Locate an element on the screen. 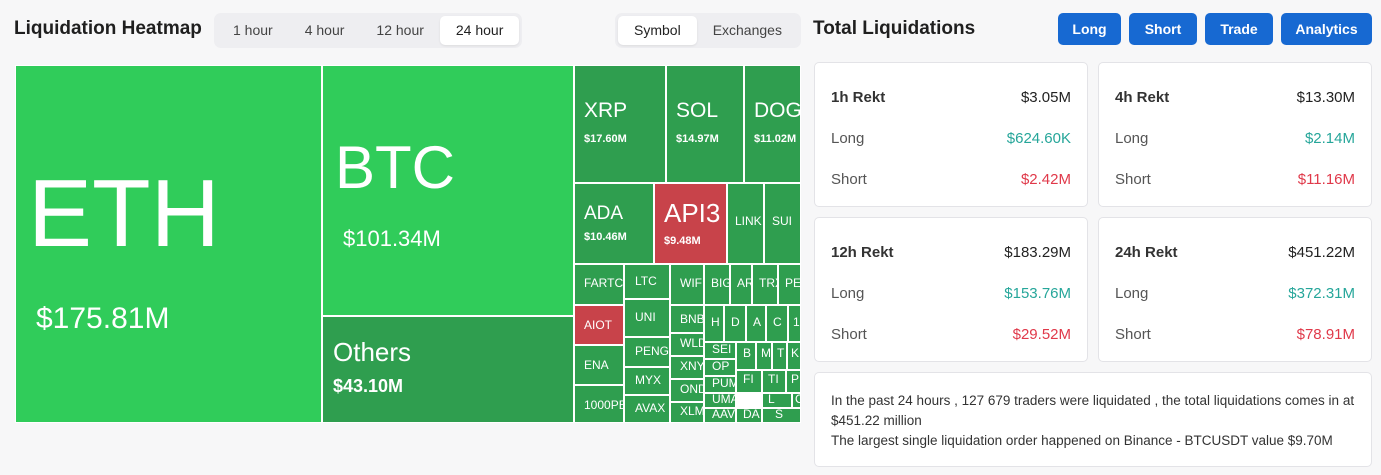 The height and width of the screenshot is (475, 1381). cell-symbol: SUI is located at coordinates (782, 221).